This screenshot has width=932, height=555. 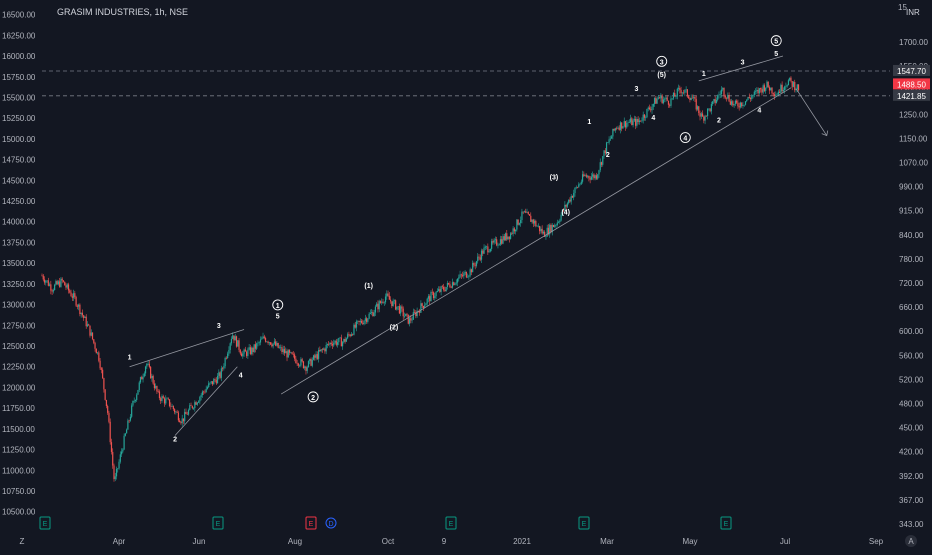 What do you see at coordinates (911, 283) in the screenshot?
I see `right-axis-tick-label: 720.00` at bounding box center [911, 283].